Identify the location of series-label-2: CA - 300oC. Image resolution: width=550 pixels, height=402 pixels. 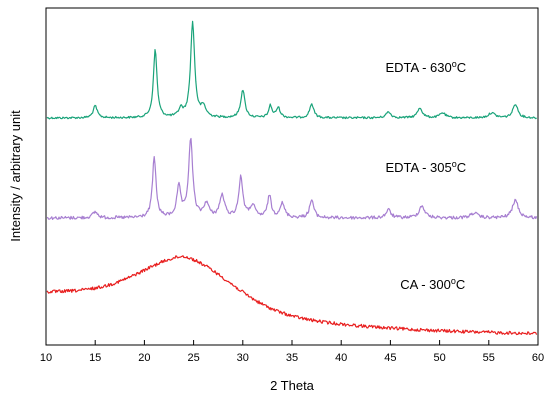
(432, 284).